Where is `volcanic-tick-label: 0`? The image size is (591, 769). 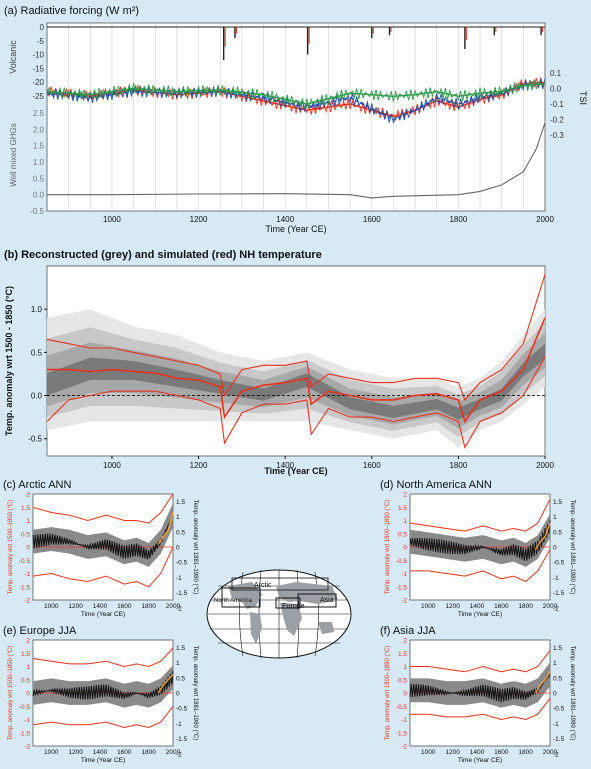 volcanic-tick-label: 0 is located at coordinates (42, 27).